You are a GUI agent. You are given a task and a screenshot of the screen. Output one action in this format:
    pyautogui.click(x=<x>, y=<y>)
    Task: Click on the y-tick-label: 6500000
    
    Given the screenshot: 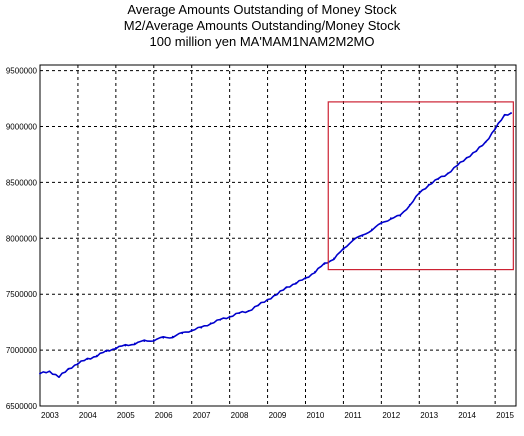 What is the action you would take?
    pyautogui.click(x=22, y=406)
    